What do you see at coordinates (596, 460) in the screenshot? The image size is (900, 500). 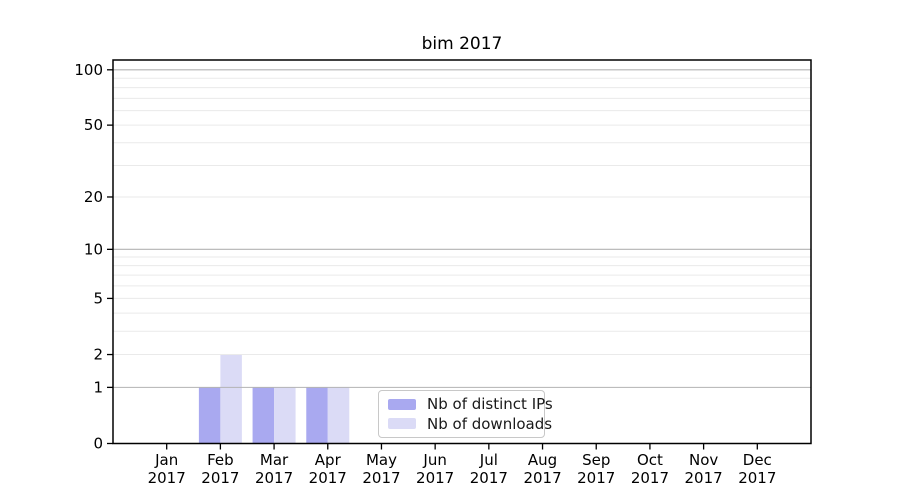 I see `x-tick-label-month: Sep` at bounding box center [596, 460].